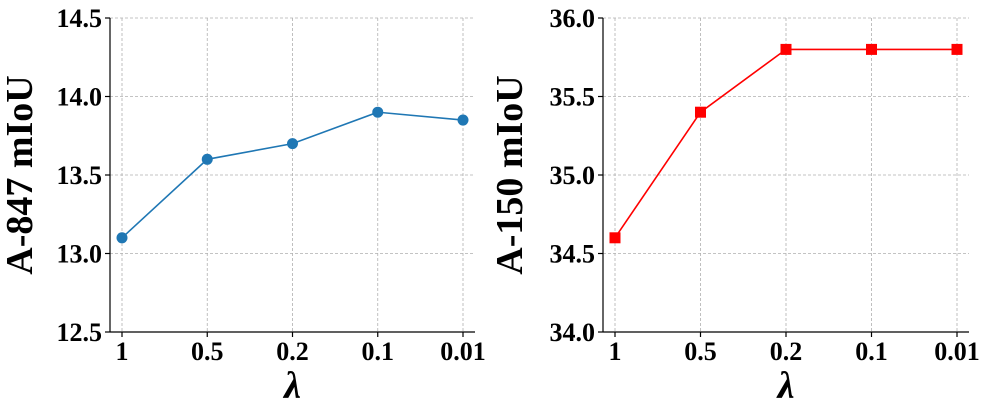  I want to click on y-tick-label: 14.0, so click(80, 97).